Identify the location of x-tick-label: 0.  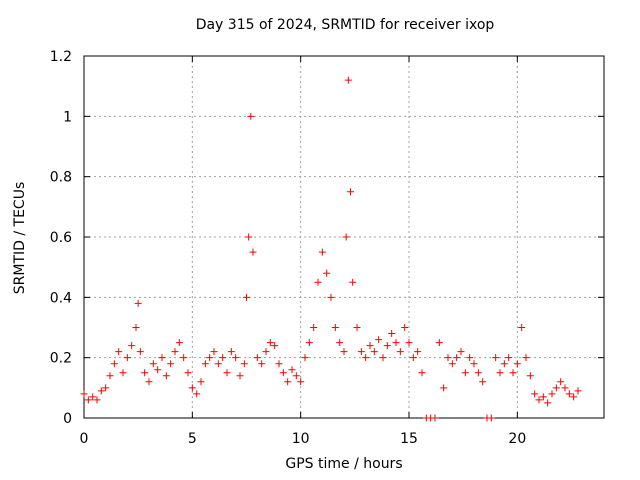
(84, 439).